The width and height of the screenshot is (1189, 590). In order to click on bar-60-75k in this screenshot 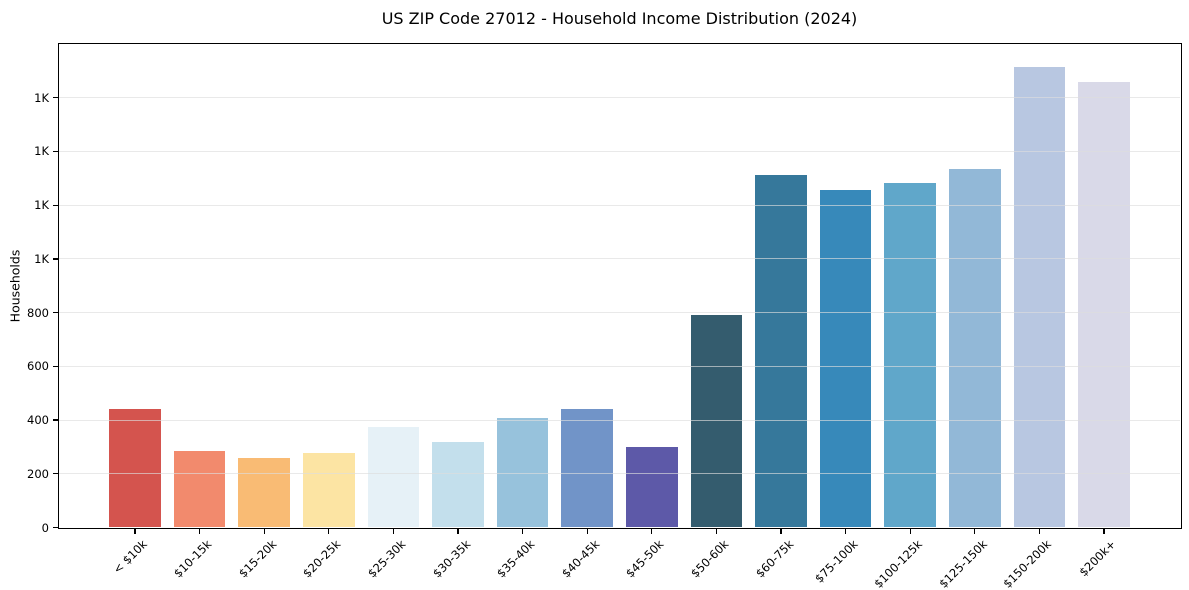, I will do `click(781, 351)`.